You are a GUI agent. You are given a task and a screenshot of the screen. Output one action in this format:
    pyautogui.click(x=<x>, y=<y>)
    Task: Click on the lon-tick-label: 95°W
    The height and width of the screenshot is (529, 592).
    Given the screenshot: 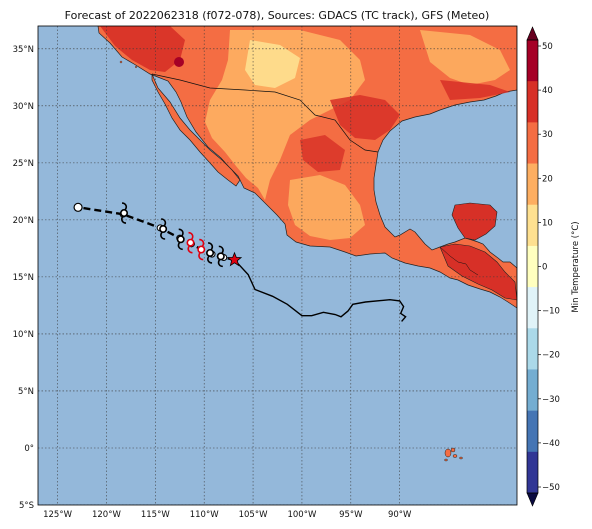 What is the action you would take?
    pyautogui.click(x=351, y=515)
    